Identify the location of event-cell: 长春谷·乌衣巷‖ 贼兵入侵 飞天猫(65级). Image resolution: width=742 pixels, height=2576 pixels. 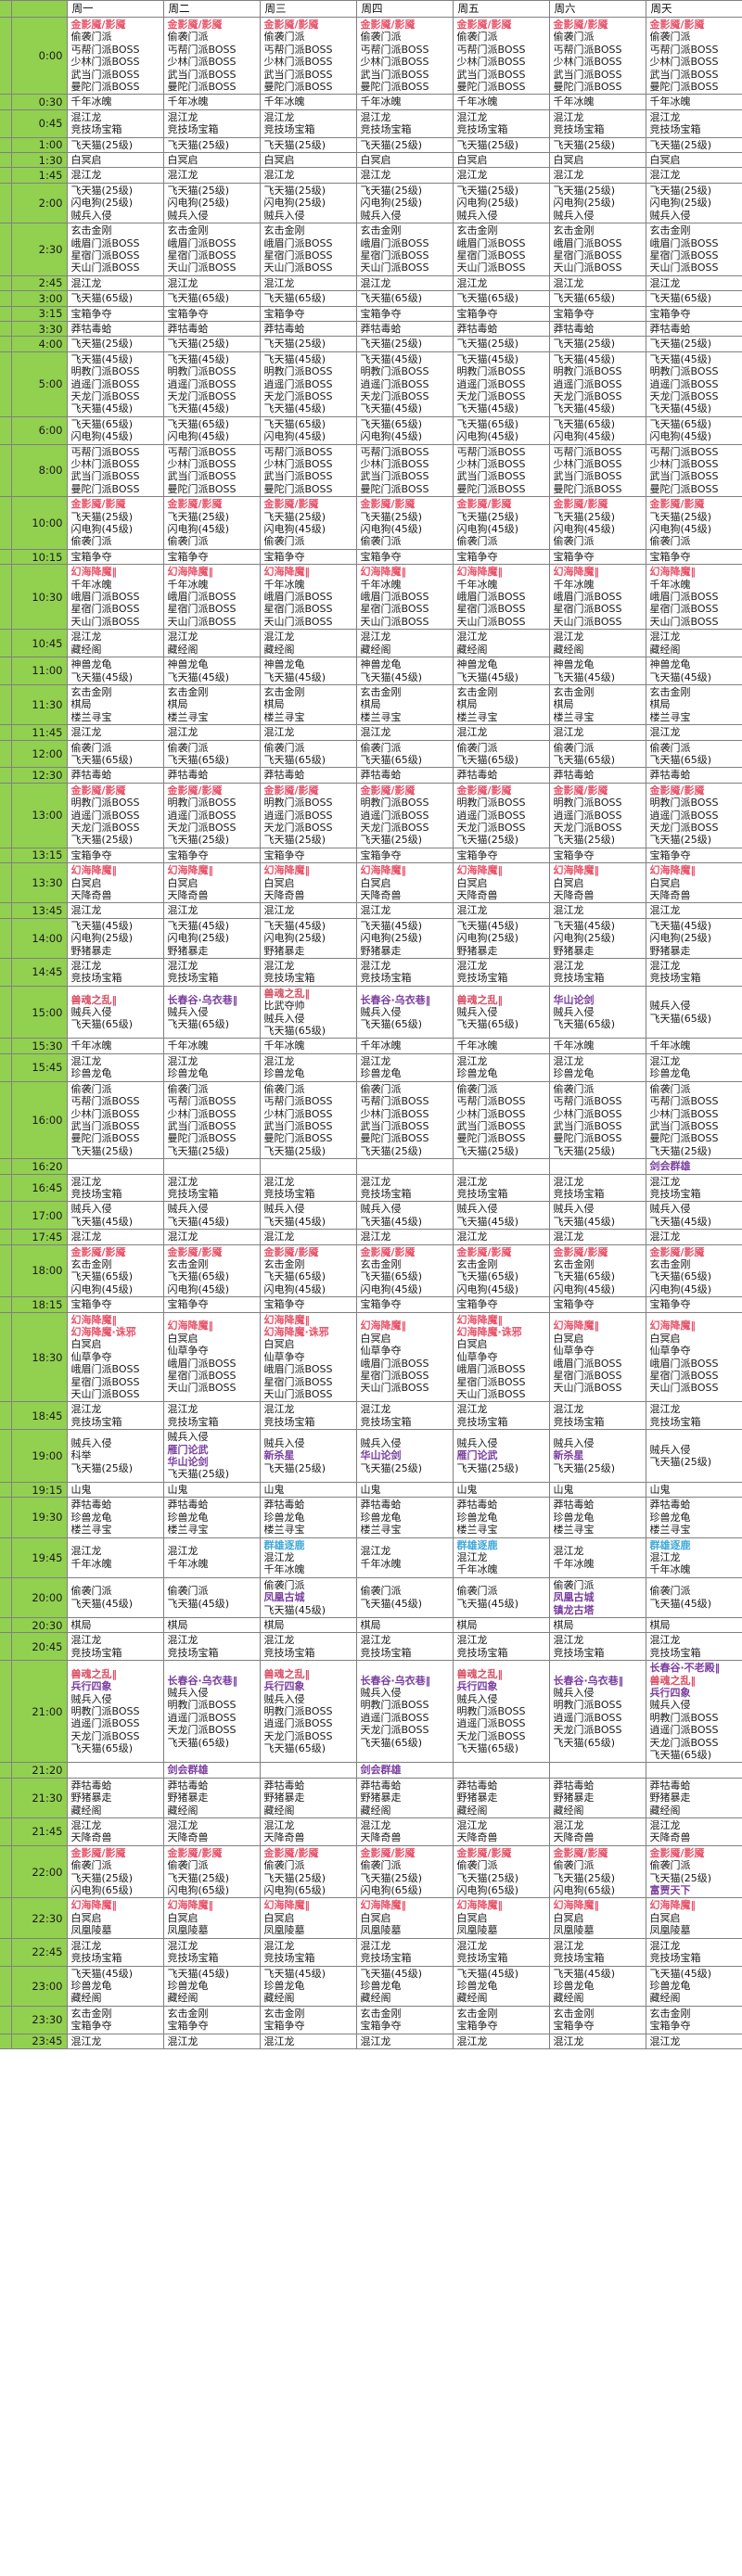
(211, 1012).